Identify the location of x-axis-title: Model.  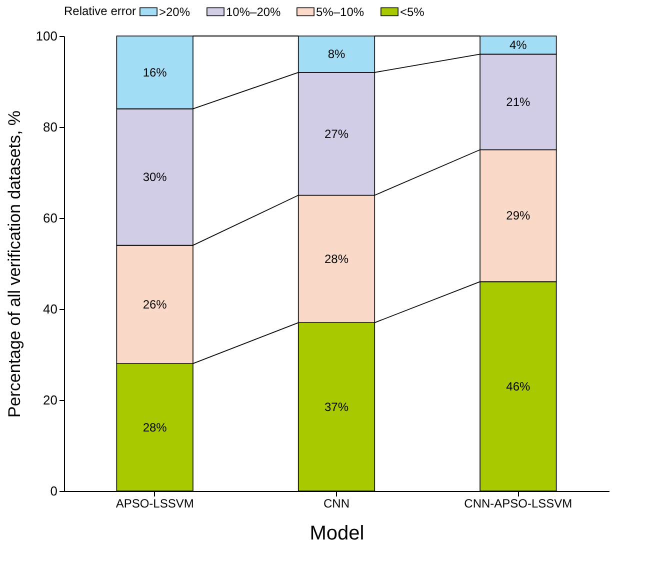
(337, 533).